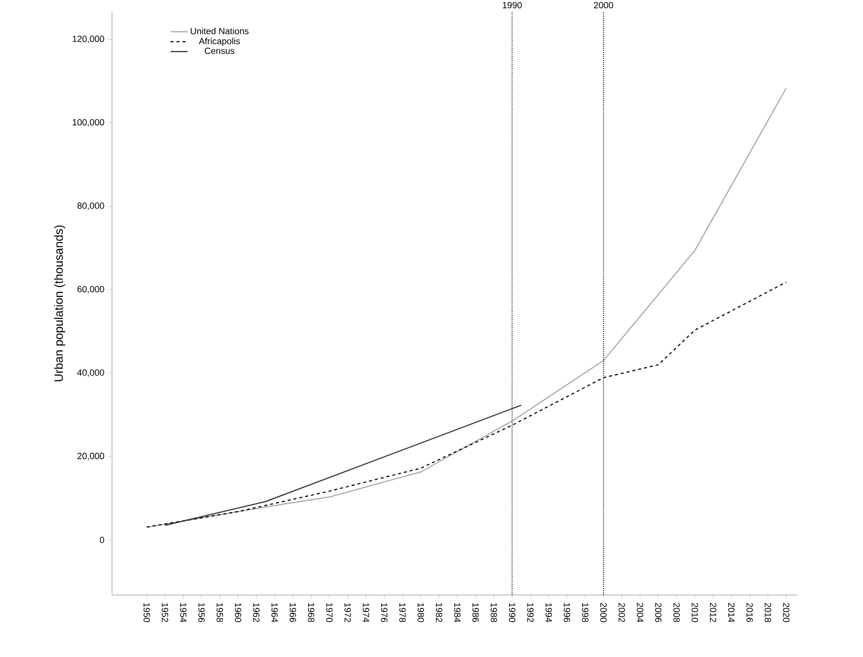 Image resolution: width=863 pixels, height=657 pixels. What do you see at coordinates (311, 612) in the screenshot?
I see `x-tick-label: 1968` at bounding box center [311, 612].